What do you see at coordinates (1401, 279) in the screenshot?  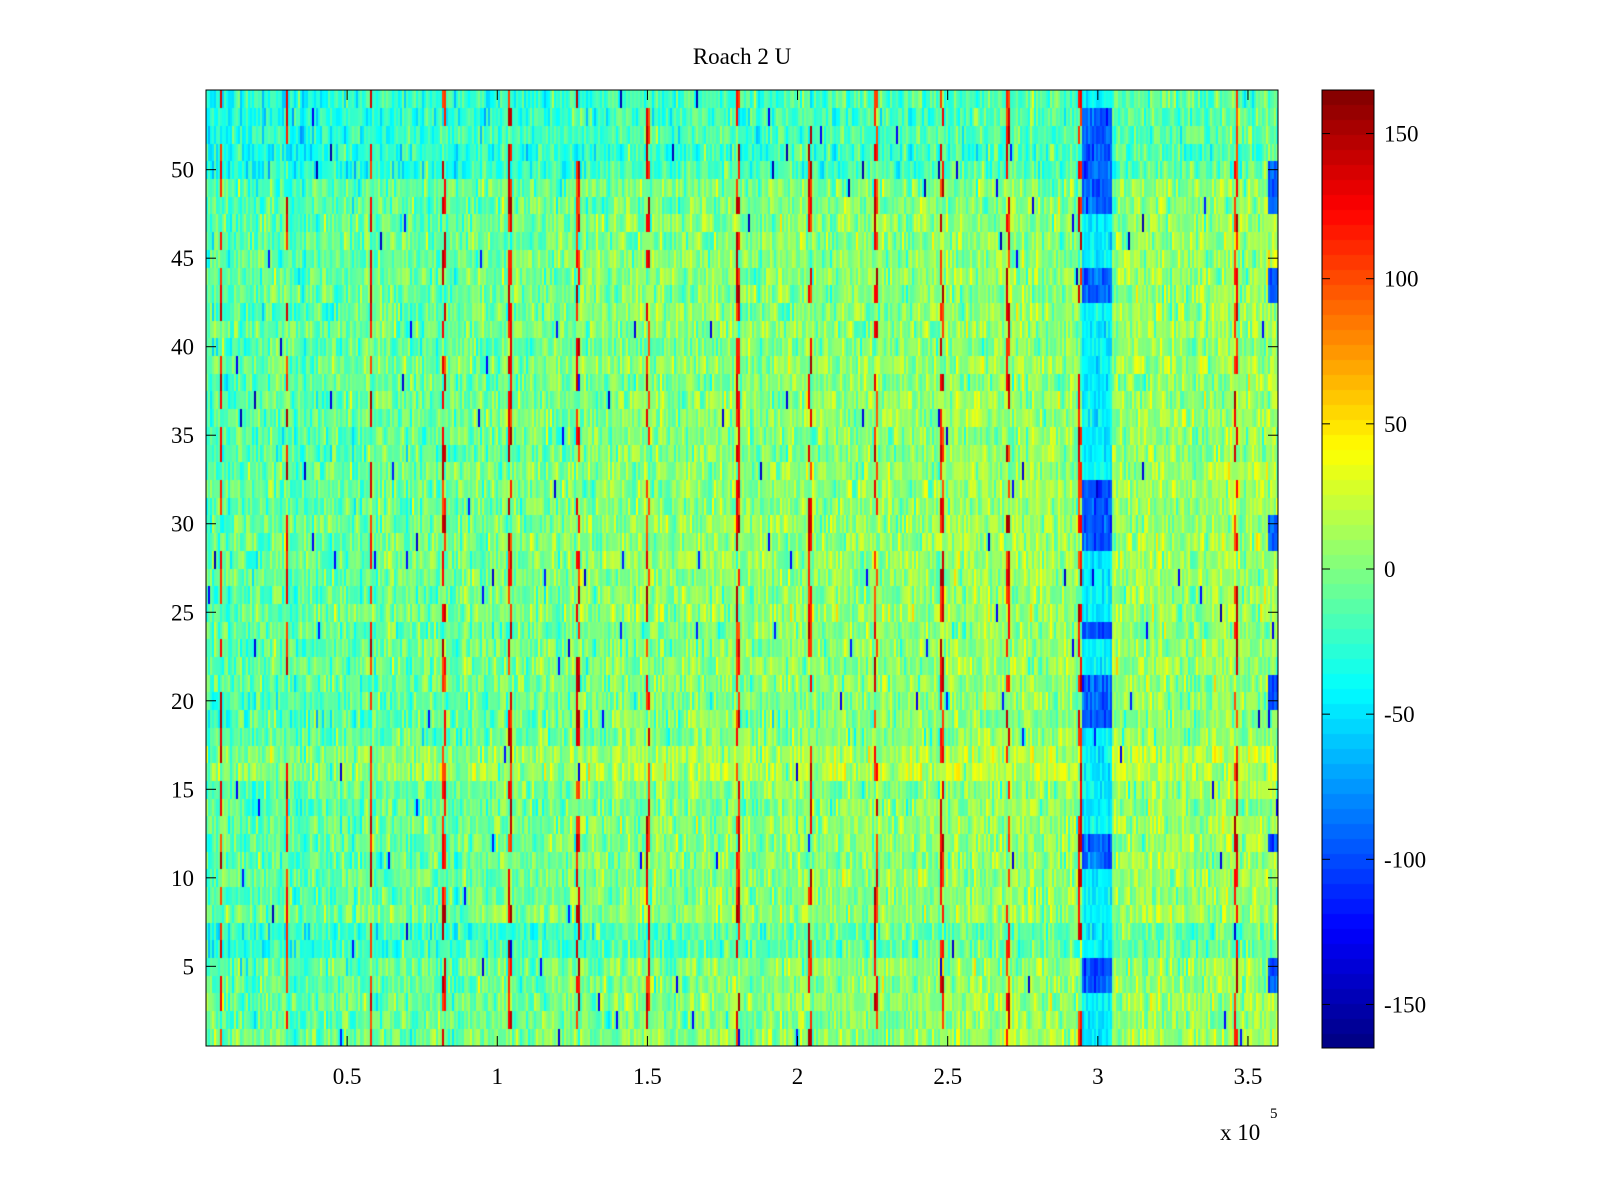 I see `colorbar-tick-label: 100` at bounding box center [1401, 279].